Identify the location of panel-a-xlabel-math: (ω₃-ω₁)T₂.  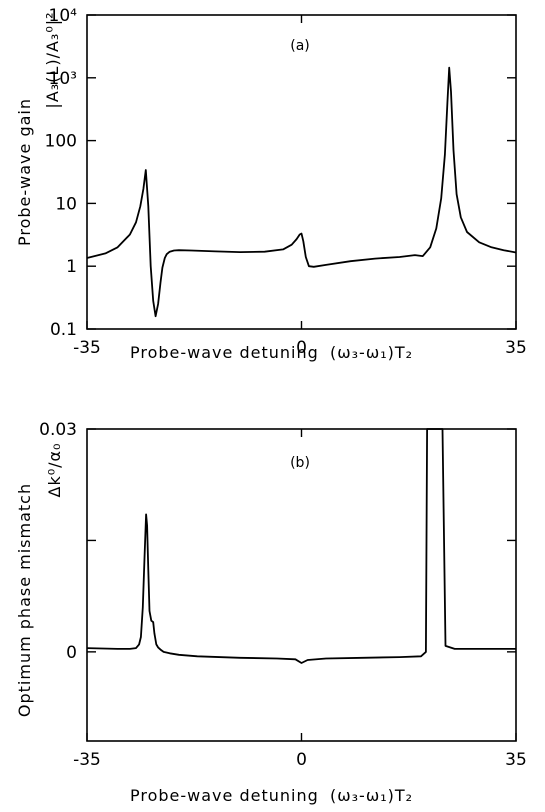
(371, 352).